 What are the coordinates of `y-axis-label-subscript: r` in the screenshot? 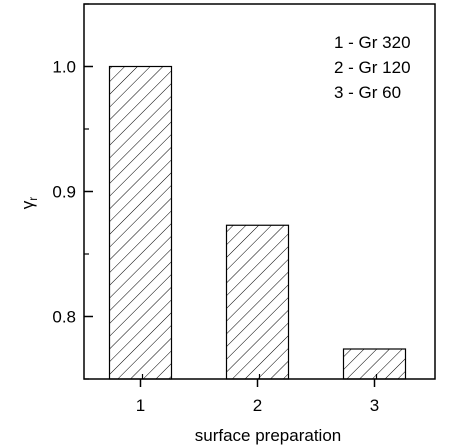 It's located at (33, 199).